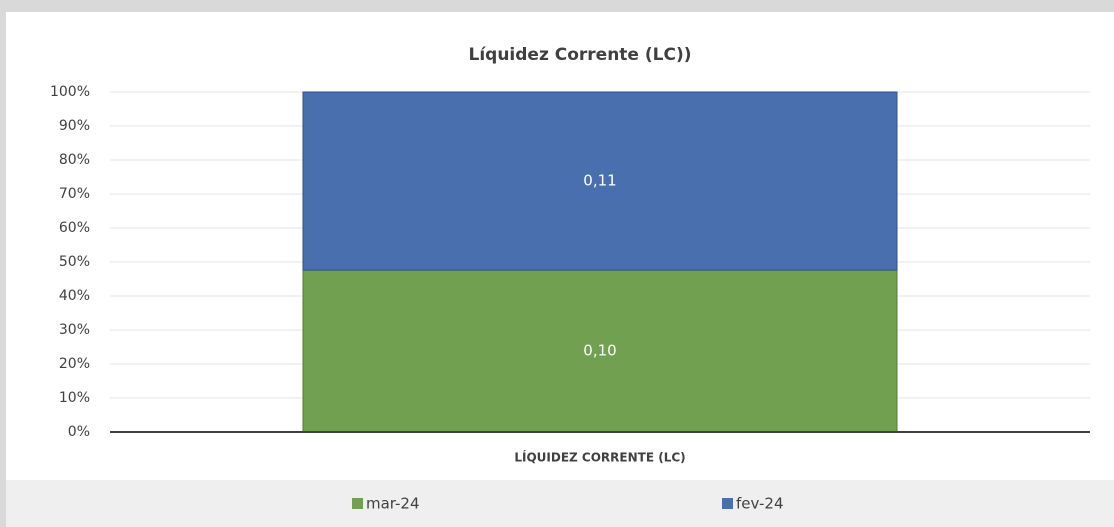 The width and height of the screenshot is (1114, 527). What do you see at coordinates (74, 160) in the screenshot?
I see `y-tick-label: 80%` at bounding box center [74, 160].